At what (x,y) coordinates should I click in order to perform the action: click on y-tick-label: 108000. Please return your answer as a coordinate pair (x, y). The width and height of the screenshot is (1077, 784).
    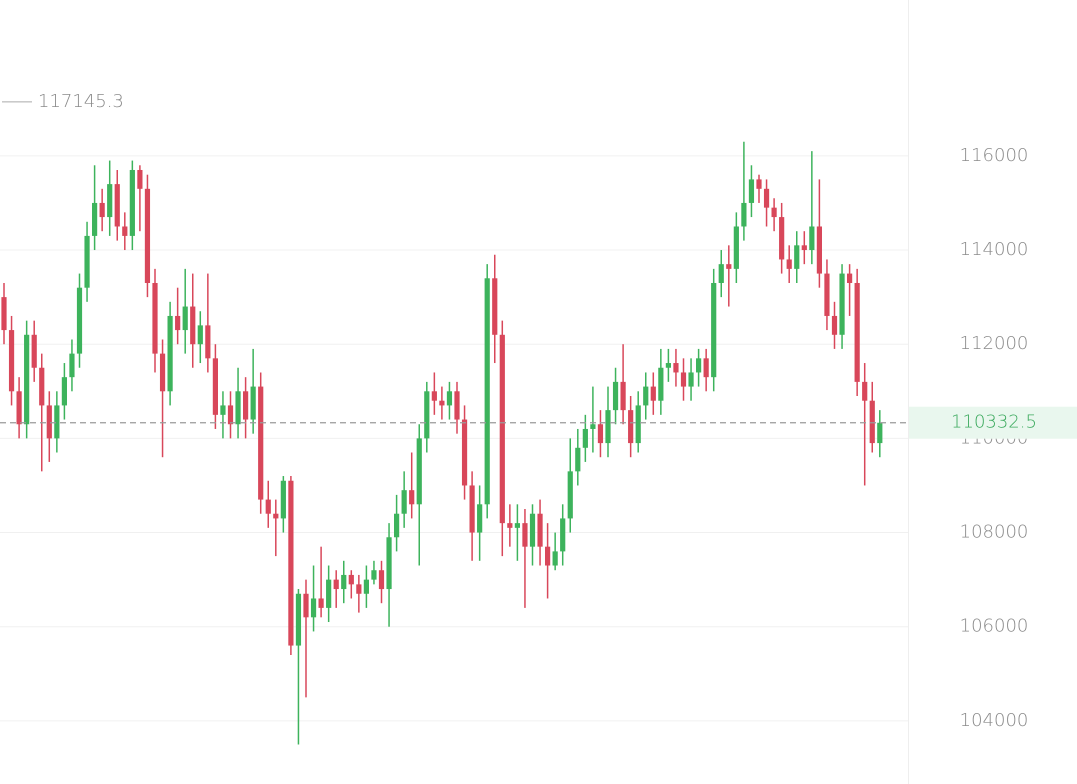
    Looking at the image, I should click on (994, 532).